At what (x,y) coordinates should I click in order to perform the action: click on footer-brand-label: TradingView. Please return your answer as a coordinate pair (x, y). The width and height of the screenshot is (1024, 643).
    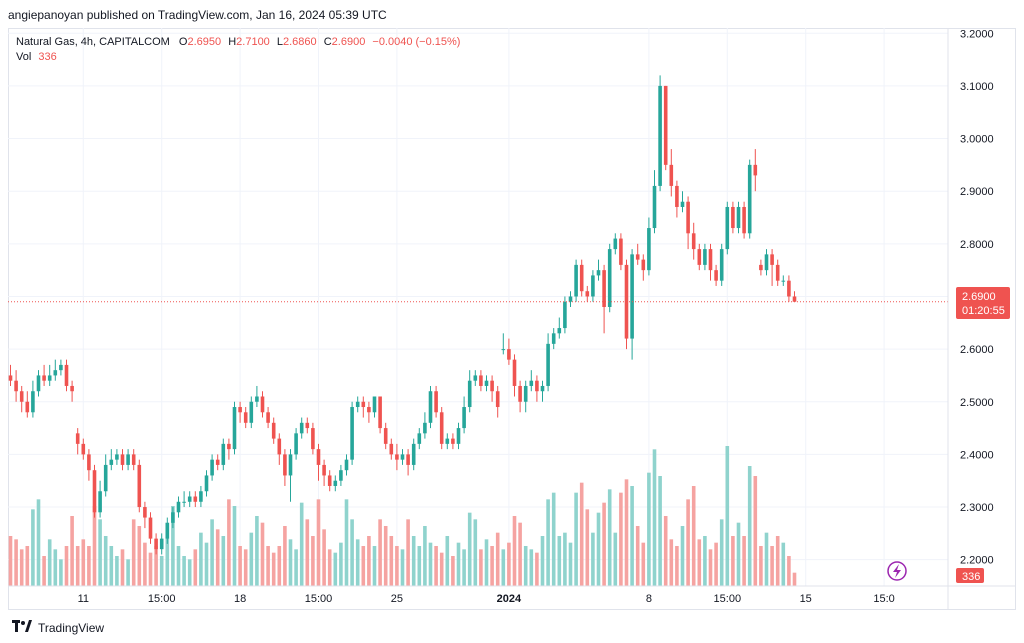
    Looking at the image, I should click on (71, 627).